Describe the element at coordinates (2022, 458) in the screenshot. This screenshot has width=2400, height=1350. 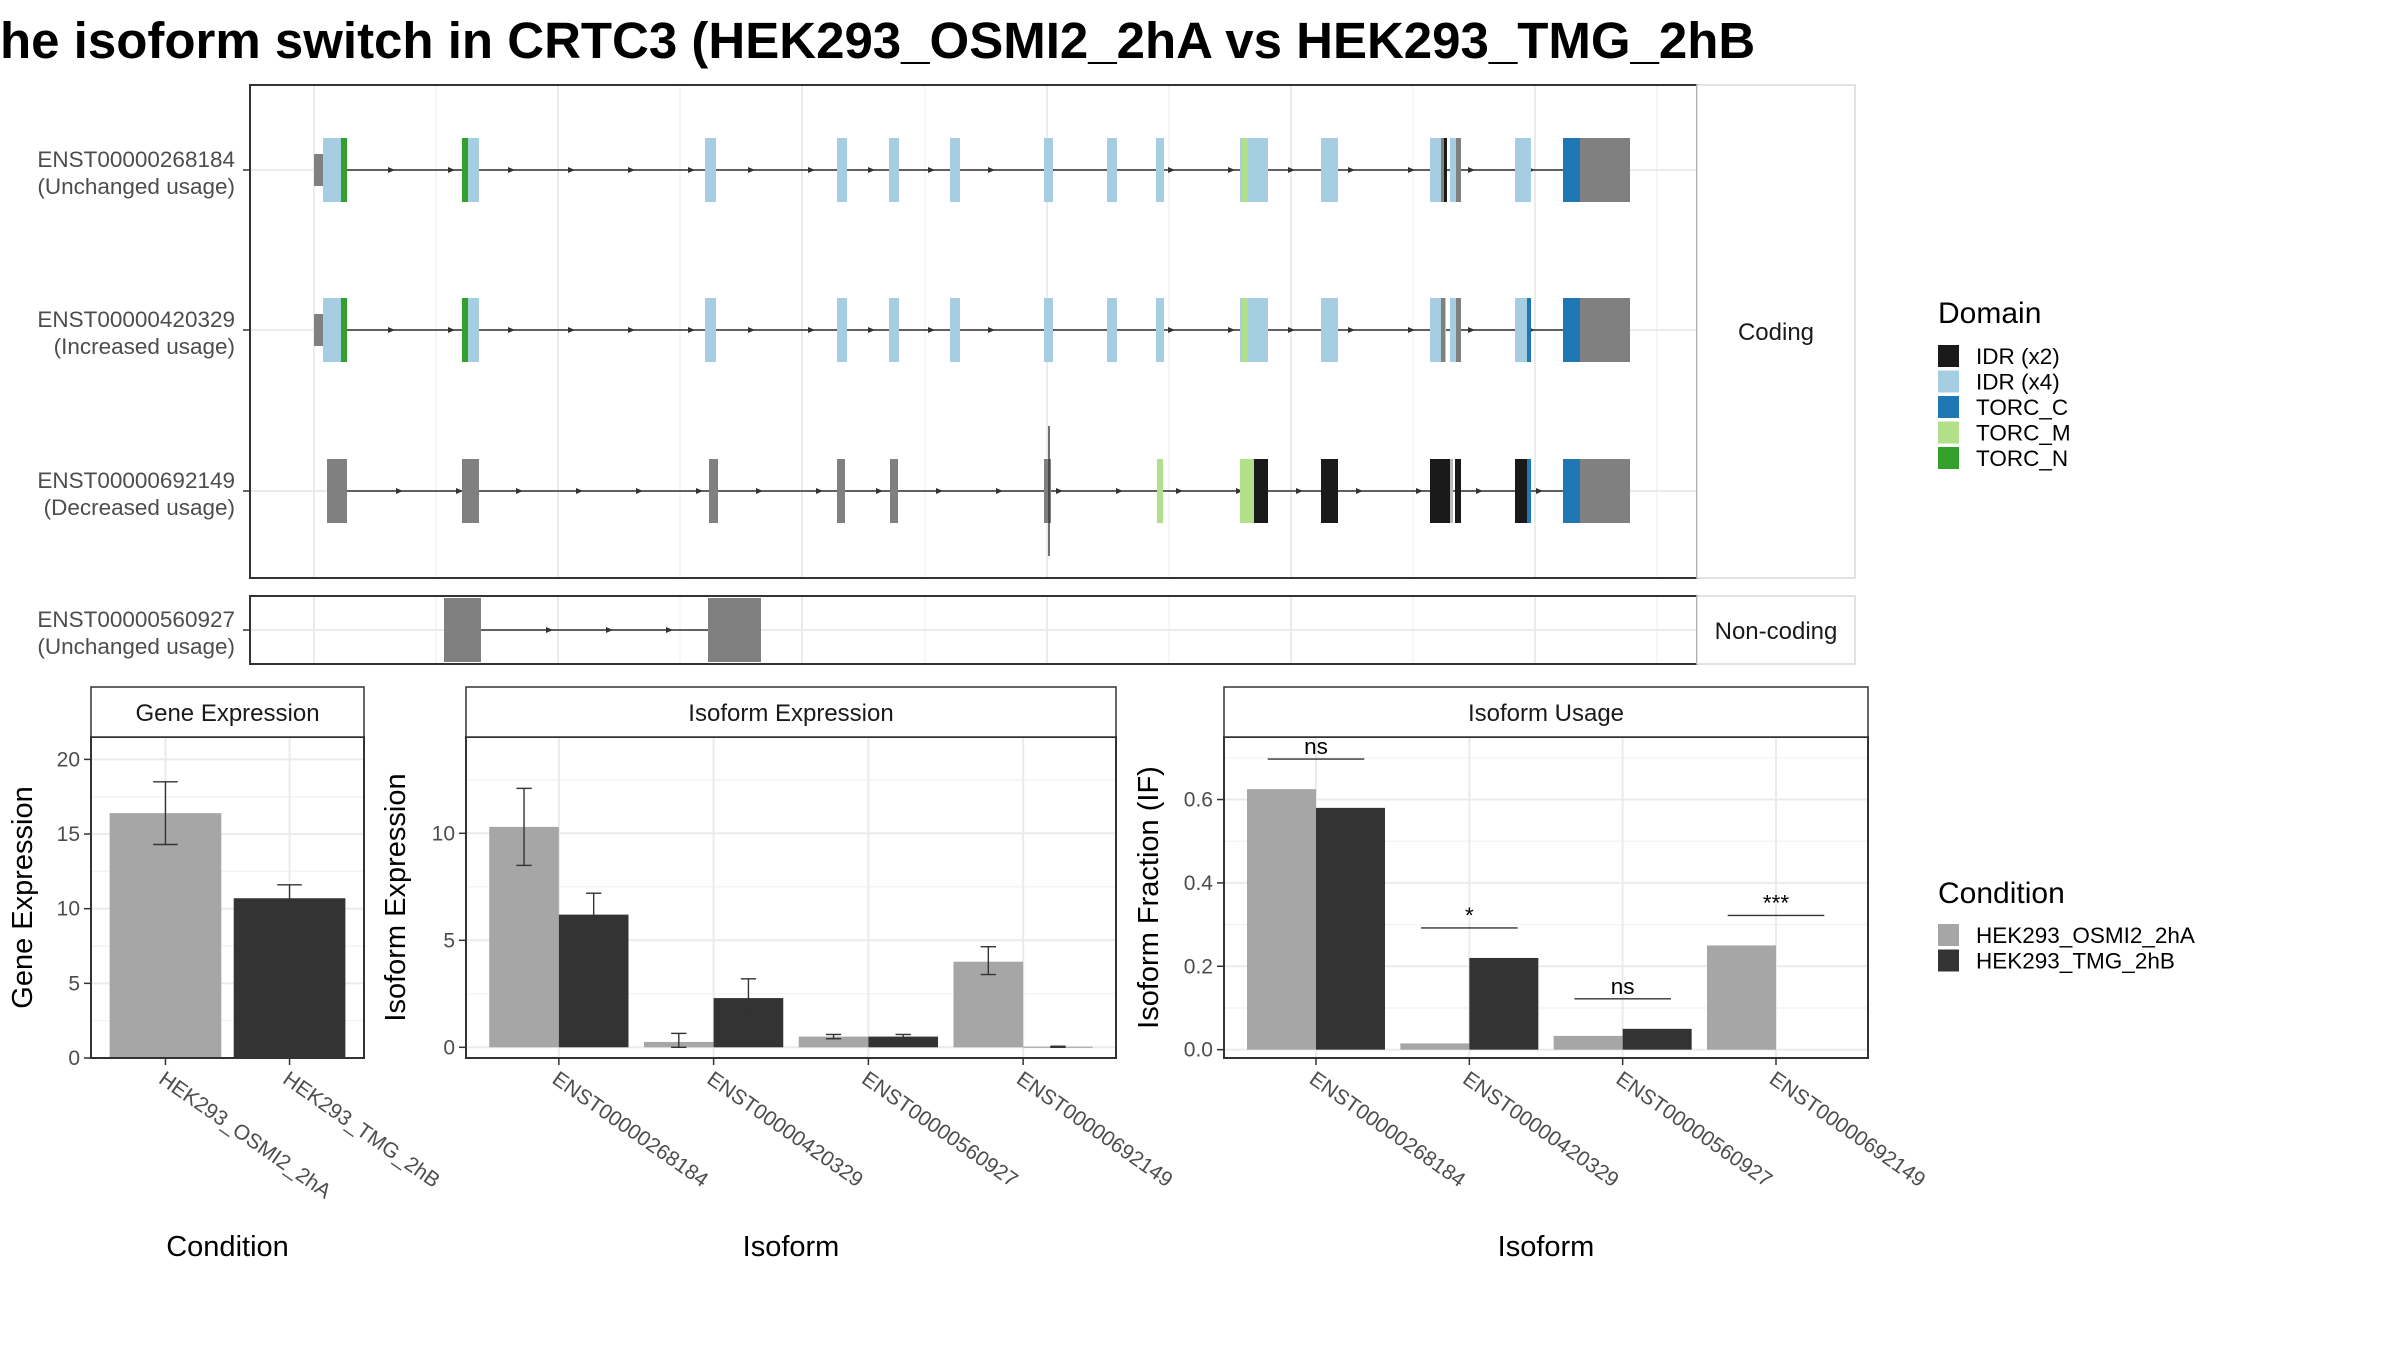
I see `legend-label: TORC_N` at that location.